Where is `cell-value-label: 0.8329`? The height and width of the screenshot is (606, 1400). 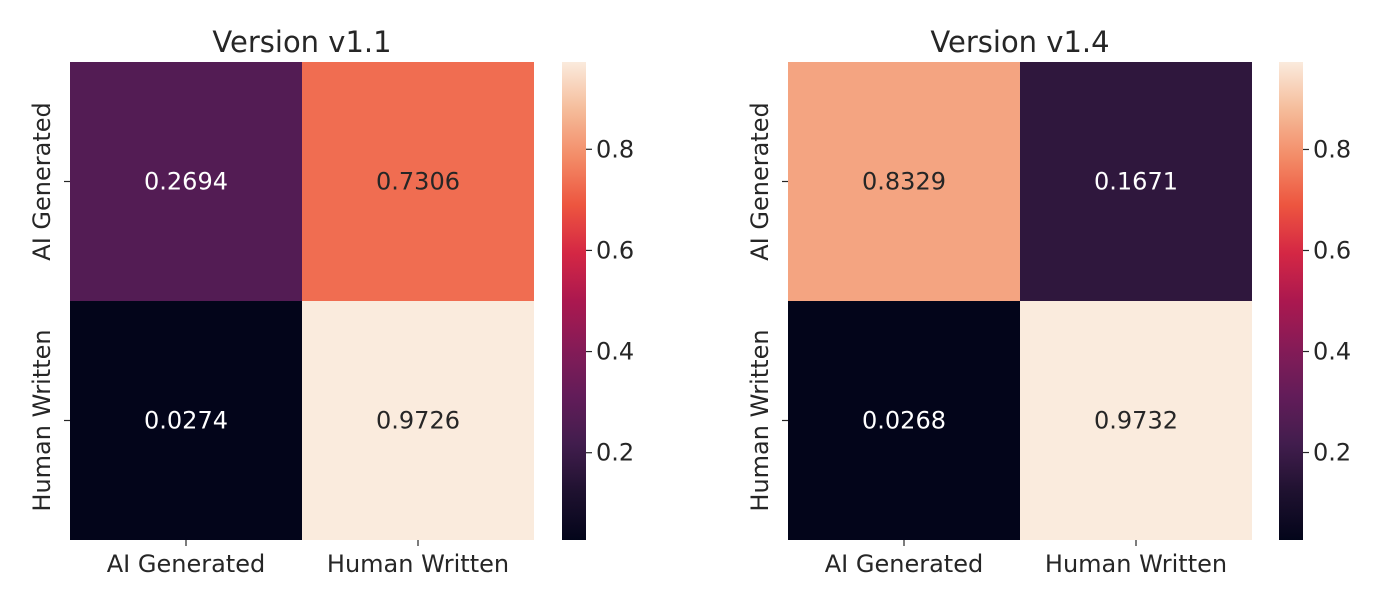 cell-value-label: 0.8329 is located at coordinates (904, 182).